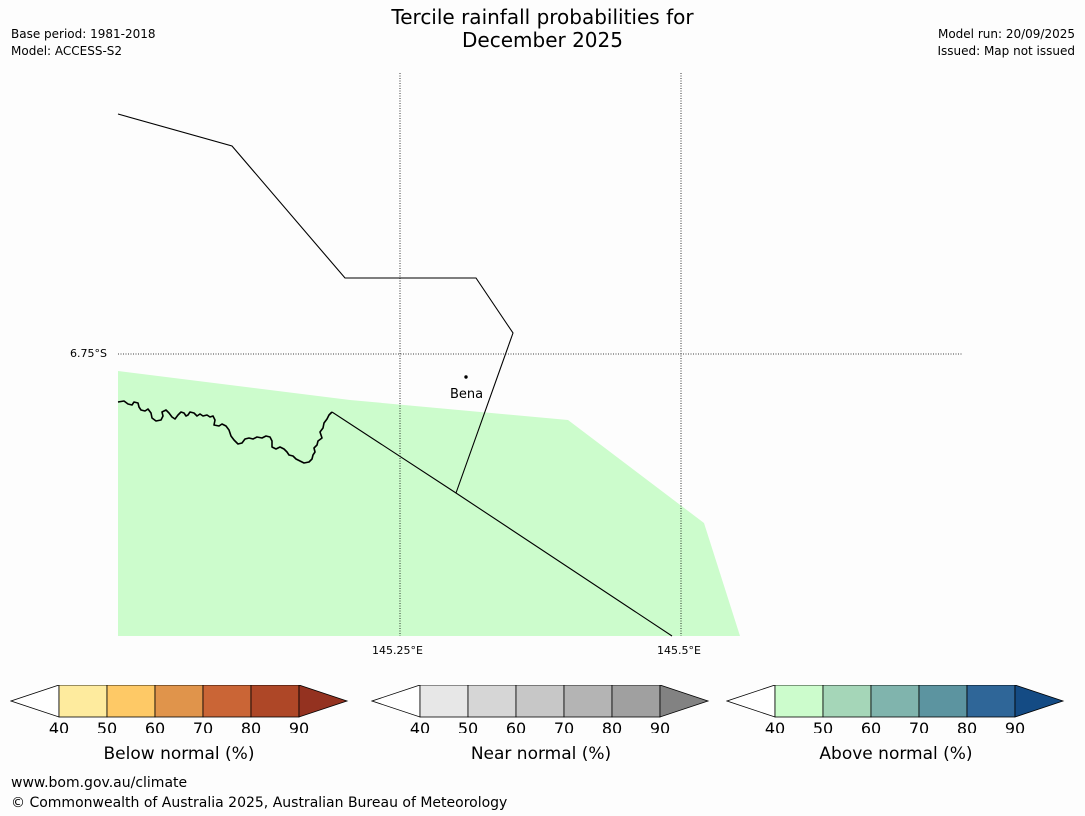 The width and height of the screenshot is (1085, 816). Describe the element at coordinates (564, 726) in the screenshot. I see `near-normal-tick-label: 70` at that location.